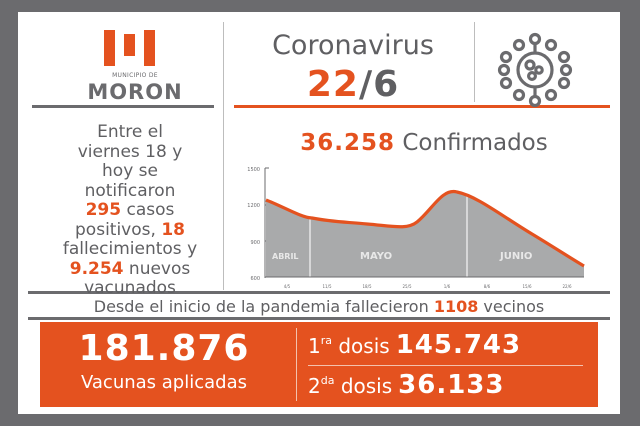 This screenshot has width=640, height=426. I want to click on divider-vertical-left, so click(223, 156).